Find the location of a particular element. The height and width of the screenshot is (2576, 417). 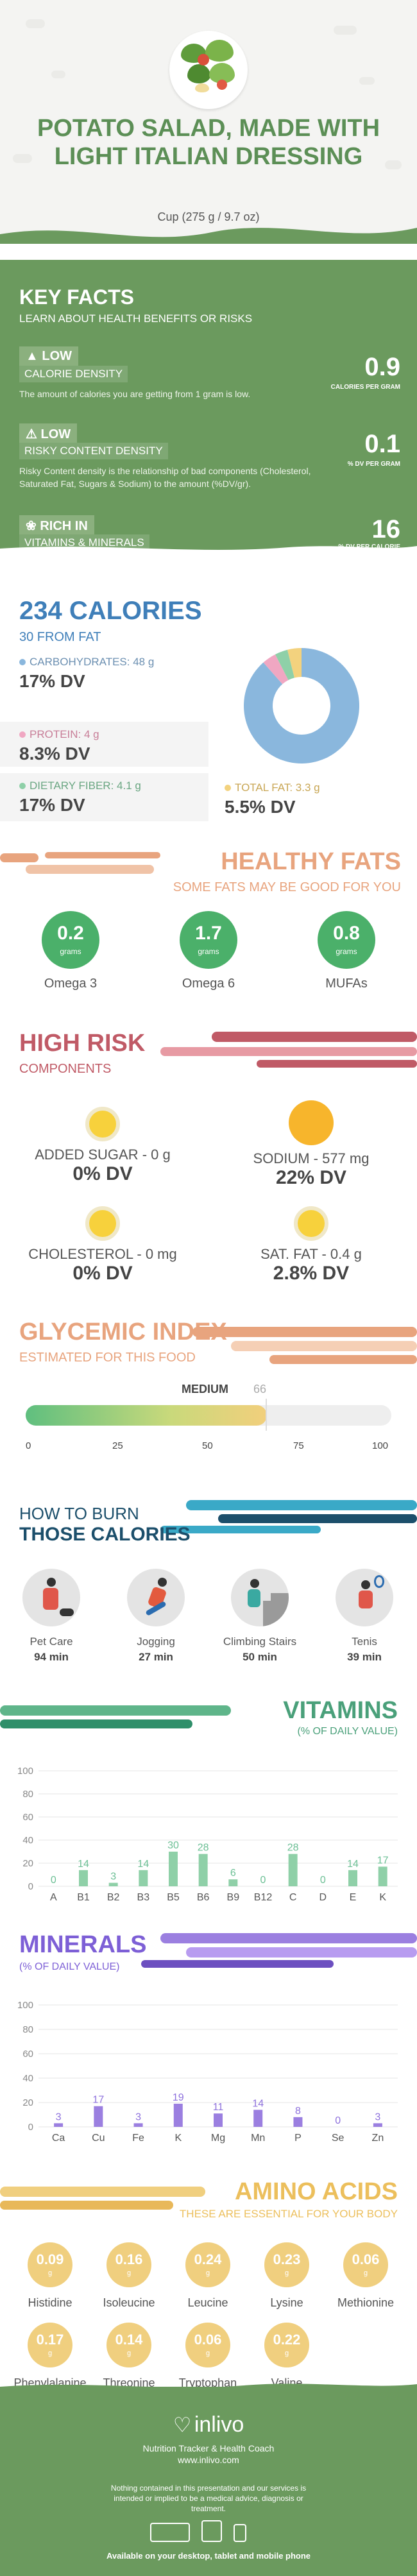

tennis-minutes: 39 min is located at coordinates (364, 1657).